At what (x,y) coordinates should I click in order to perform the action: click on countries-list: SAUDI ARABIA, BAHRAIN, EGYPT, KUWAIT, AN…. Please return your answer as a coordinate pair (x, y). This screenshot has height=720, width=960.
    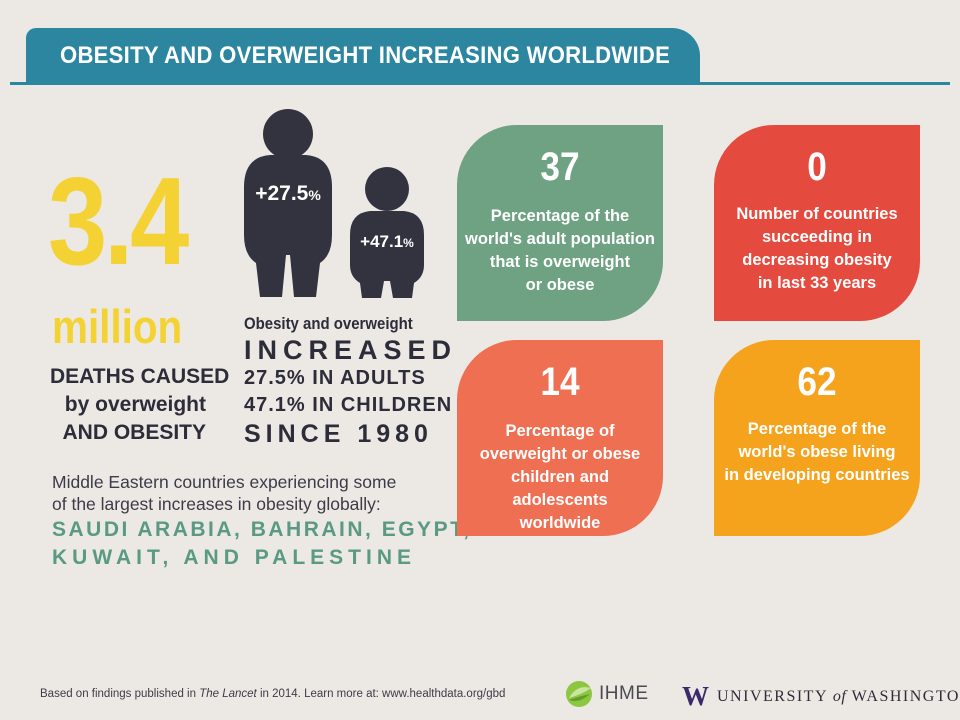
    Looking at the image, I should click on (261, 544).